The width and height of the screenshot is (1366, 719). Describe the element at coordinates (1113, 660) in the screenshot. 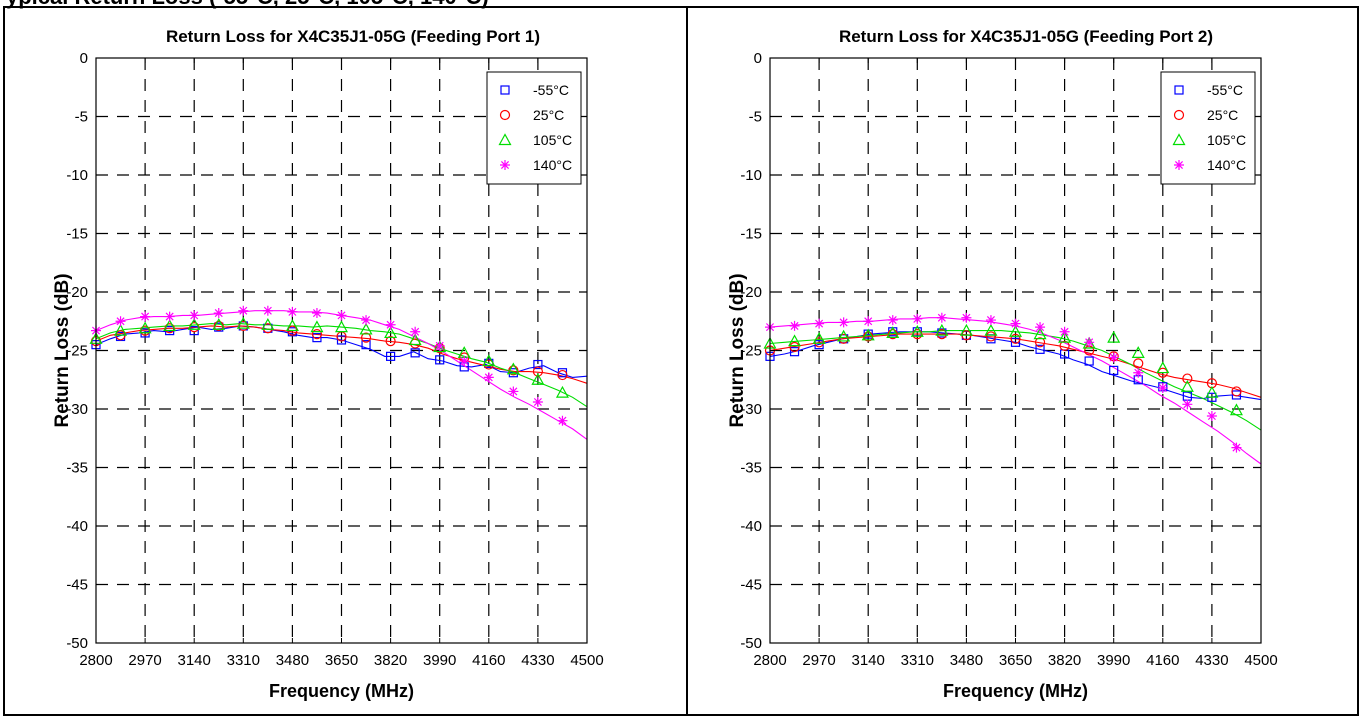

I see `x-tick-label: 3990` at that location.